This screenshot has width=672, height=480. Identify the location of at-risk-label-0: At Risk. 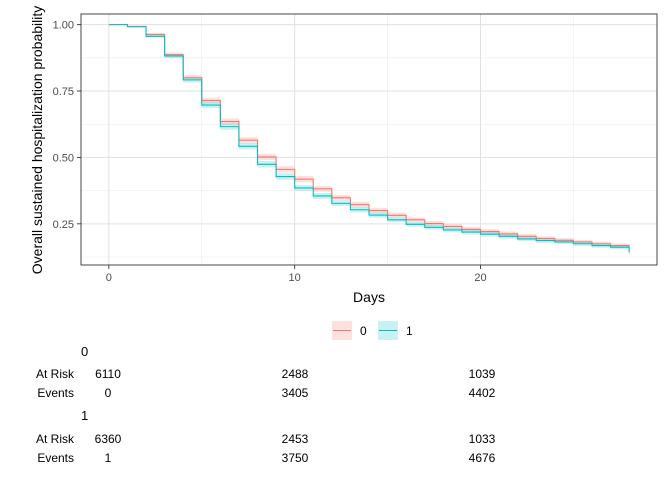
(54, 374).